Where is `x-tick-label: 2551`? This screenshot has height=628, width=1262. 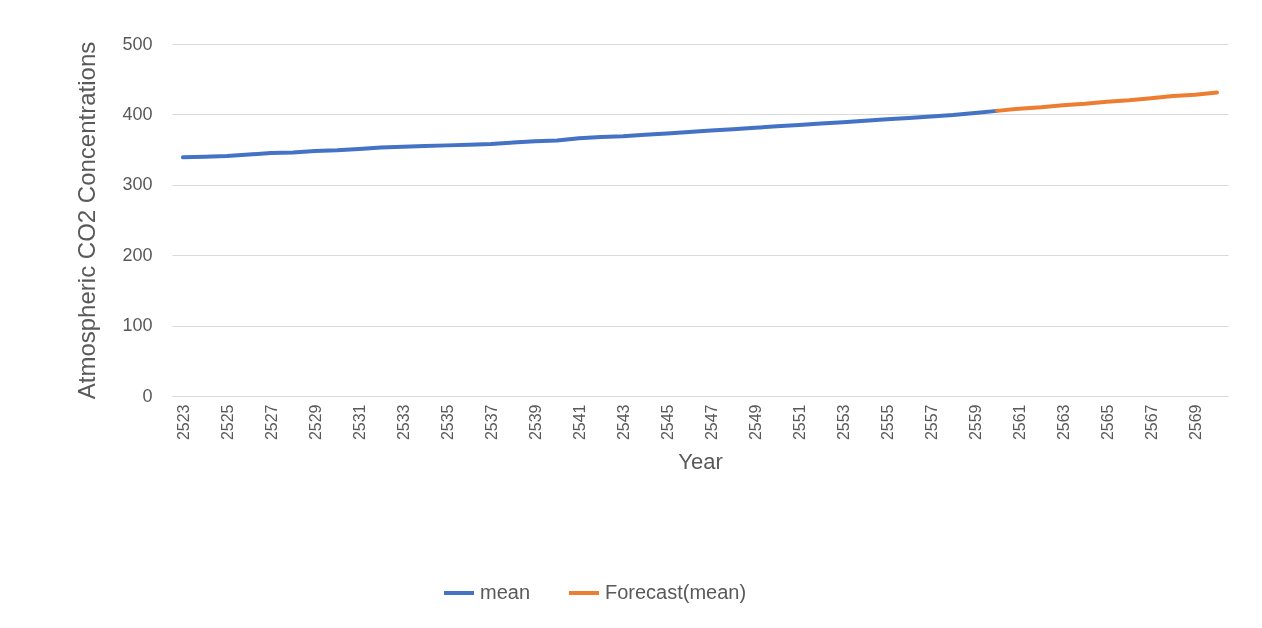
x-tick-label: 2551 is located at coordinates (799, 422).